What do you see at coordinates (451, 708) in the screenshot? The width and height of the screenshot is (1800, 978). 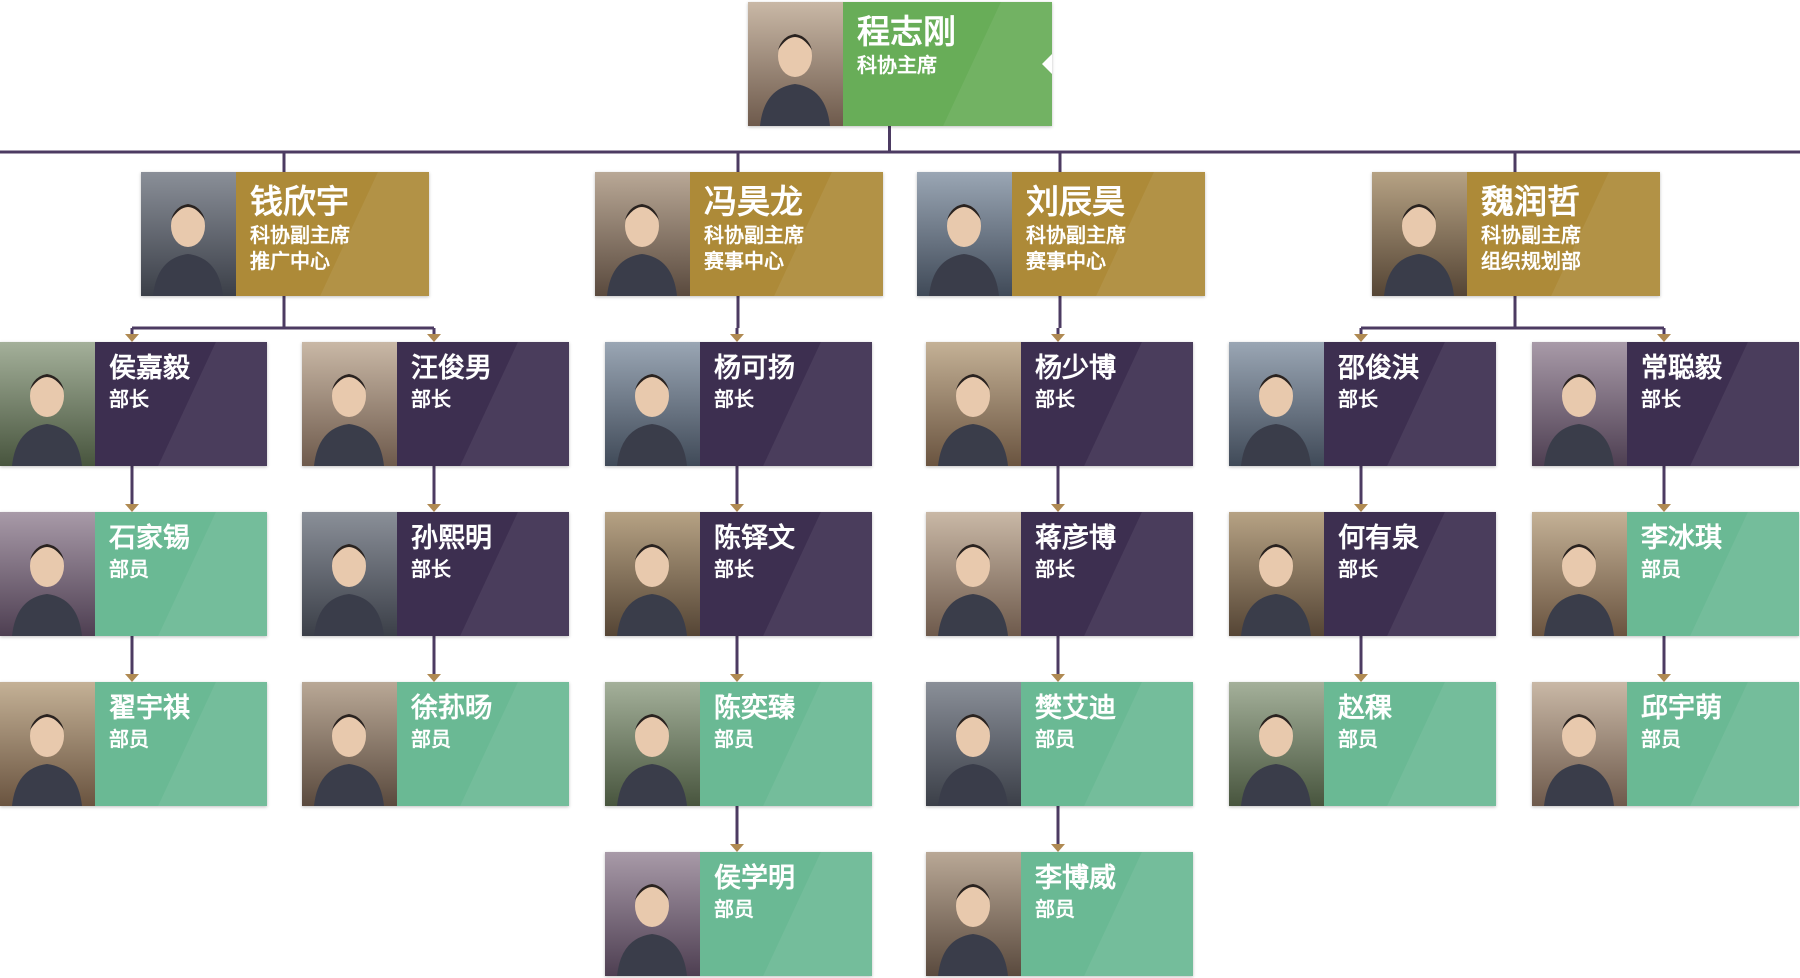 I see `person-name: 徐荪旸` at bounding box center [451, 708].